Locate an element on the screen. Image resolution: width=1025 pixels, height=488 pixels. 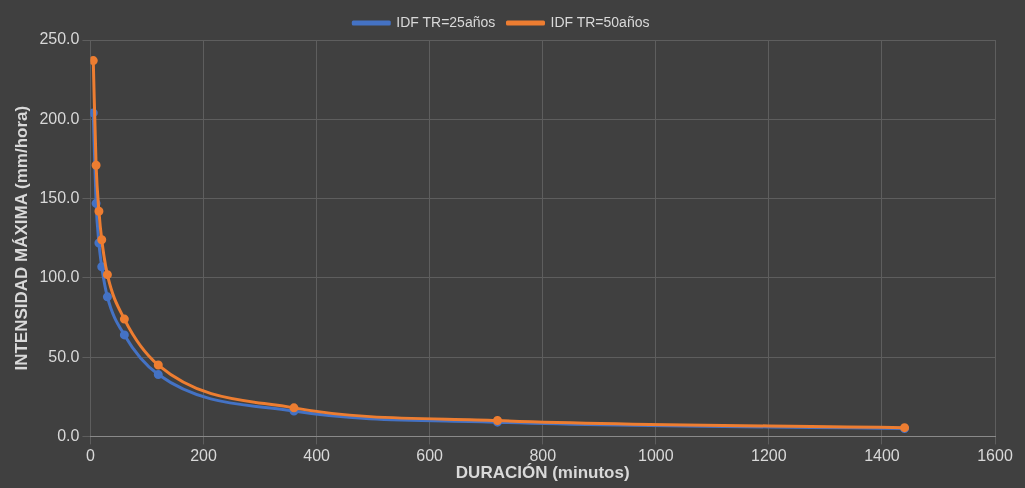
x-tick-label: 1400 is located at coordinates (882, 456).